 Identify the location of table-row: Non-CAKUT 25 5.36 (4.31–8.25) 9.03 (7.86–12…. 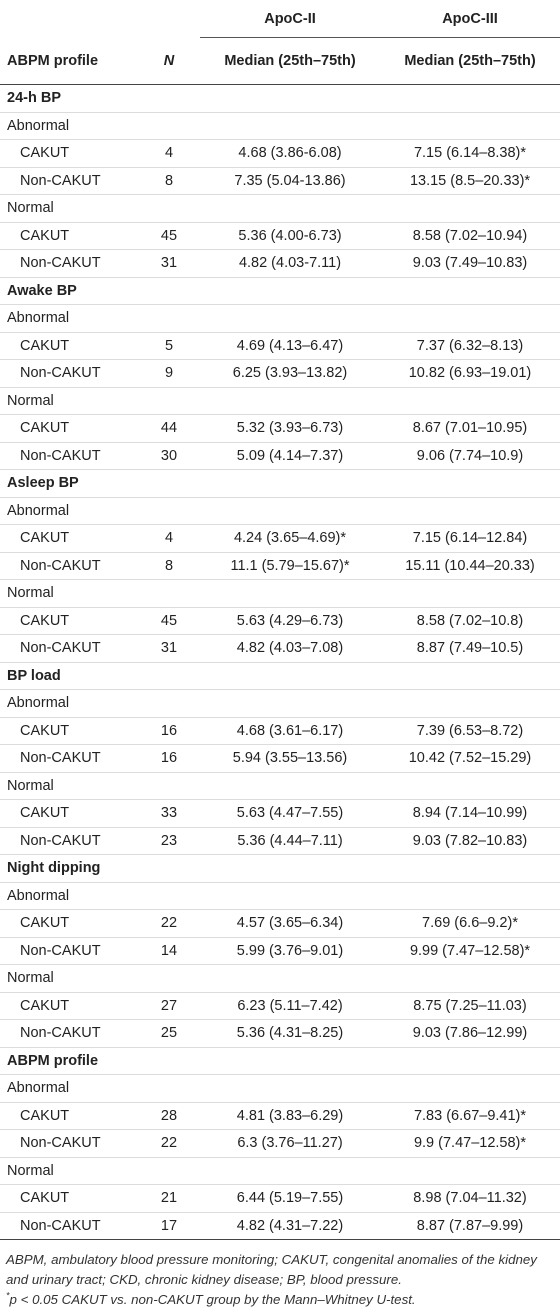
(280, 1033).